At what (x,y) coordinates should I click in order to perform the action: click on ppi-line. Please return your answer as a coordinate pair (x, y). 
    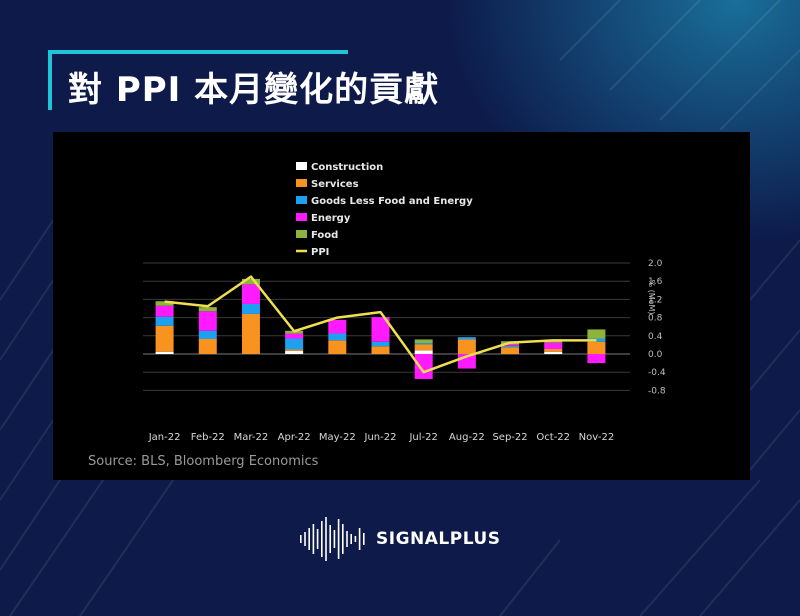
    Looking at the image, I should click on (380, 324).